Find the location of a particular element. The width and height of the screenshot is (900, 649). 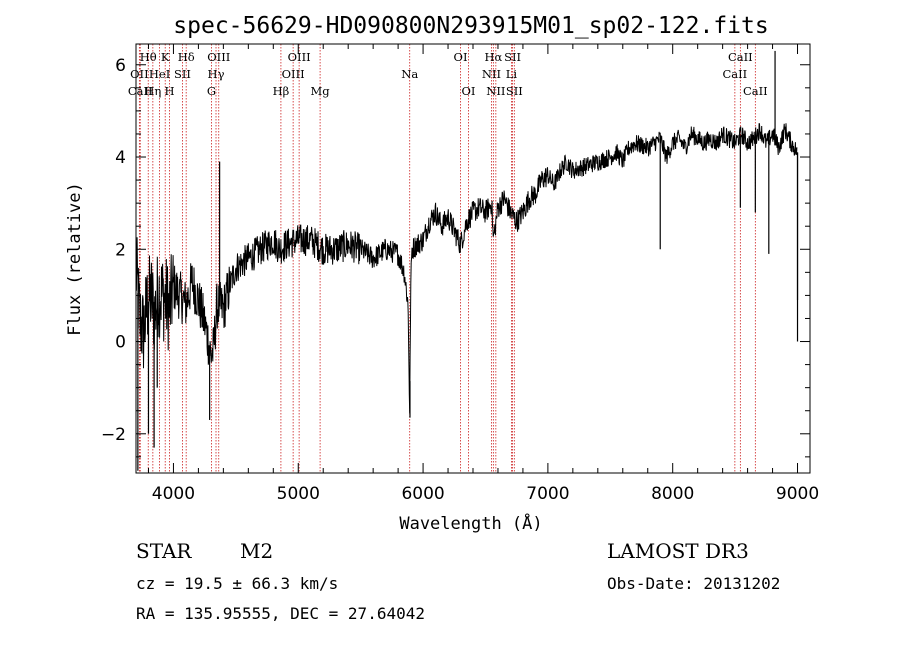

line-label: Mg is located at coordinates (321, 91).